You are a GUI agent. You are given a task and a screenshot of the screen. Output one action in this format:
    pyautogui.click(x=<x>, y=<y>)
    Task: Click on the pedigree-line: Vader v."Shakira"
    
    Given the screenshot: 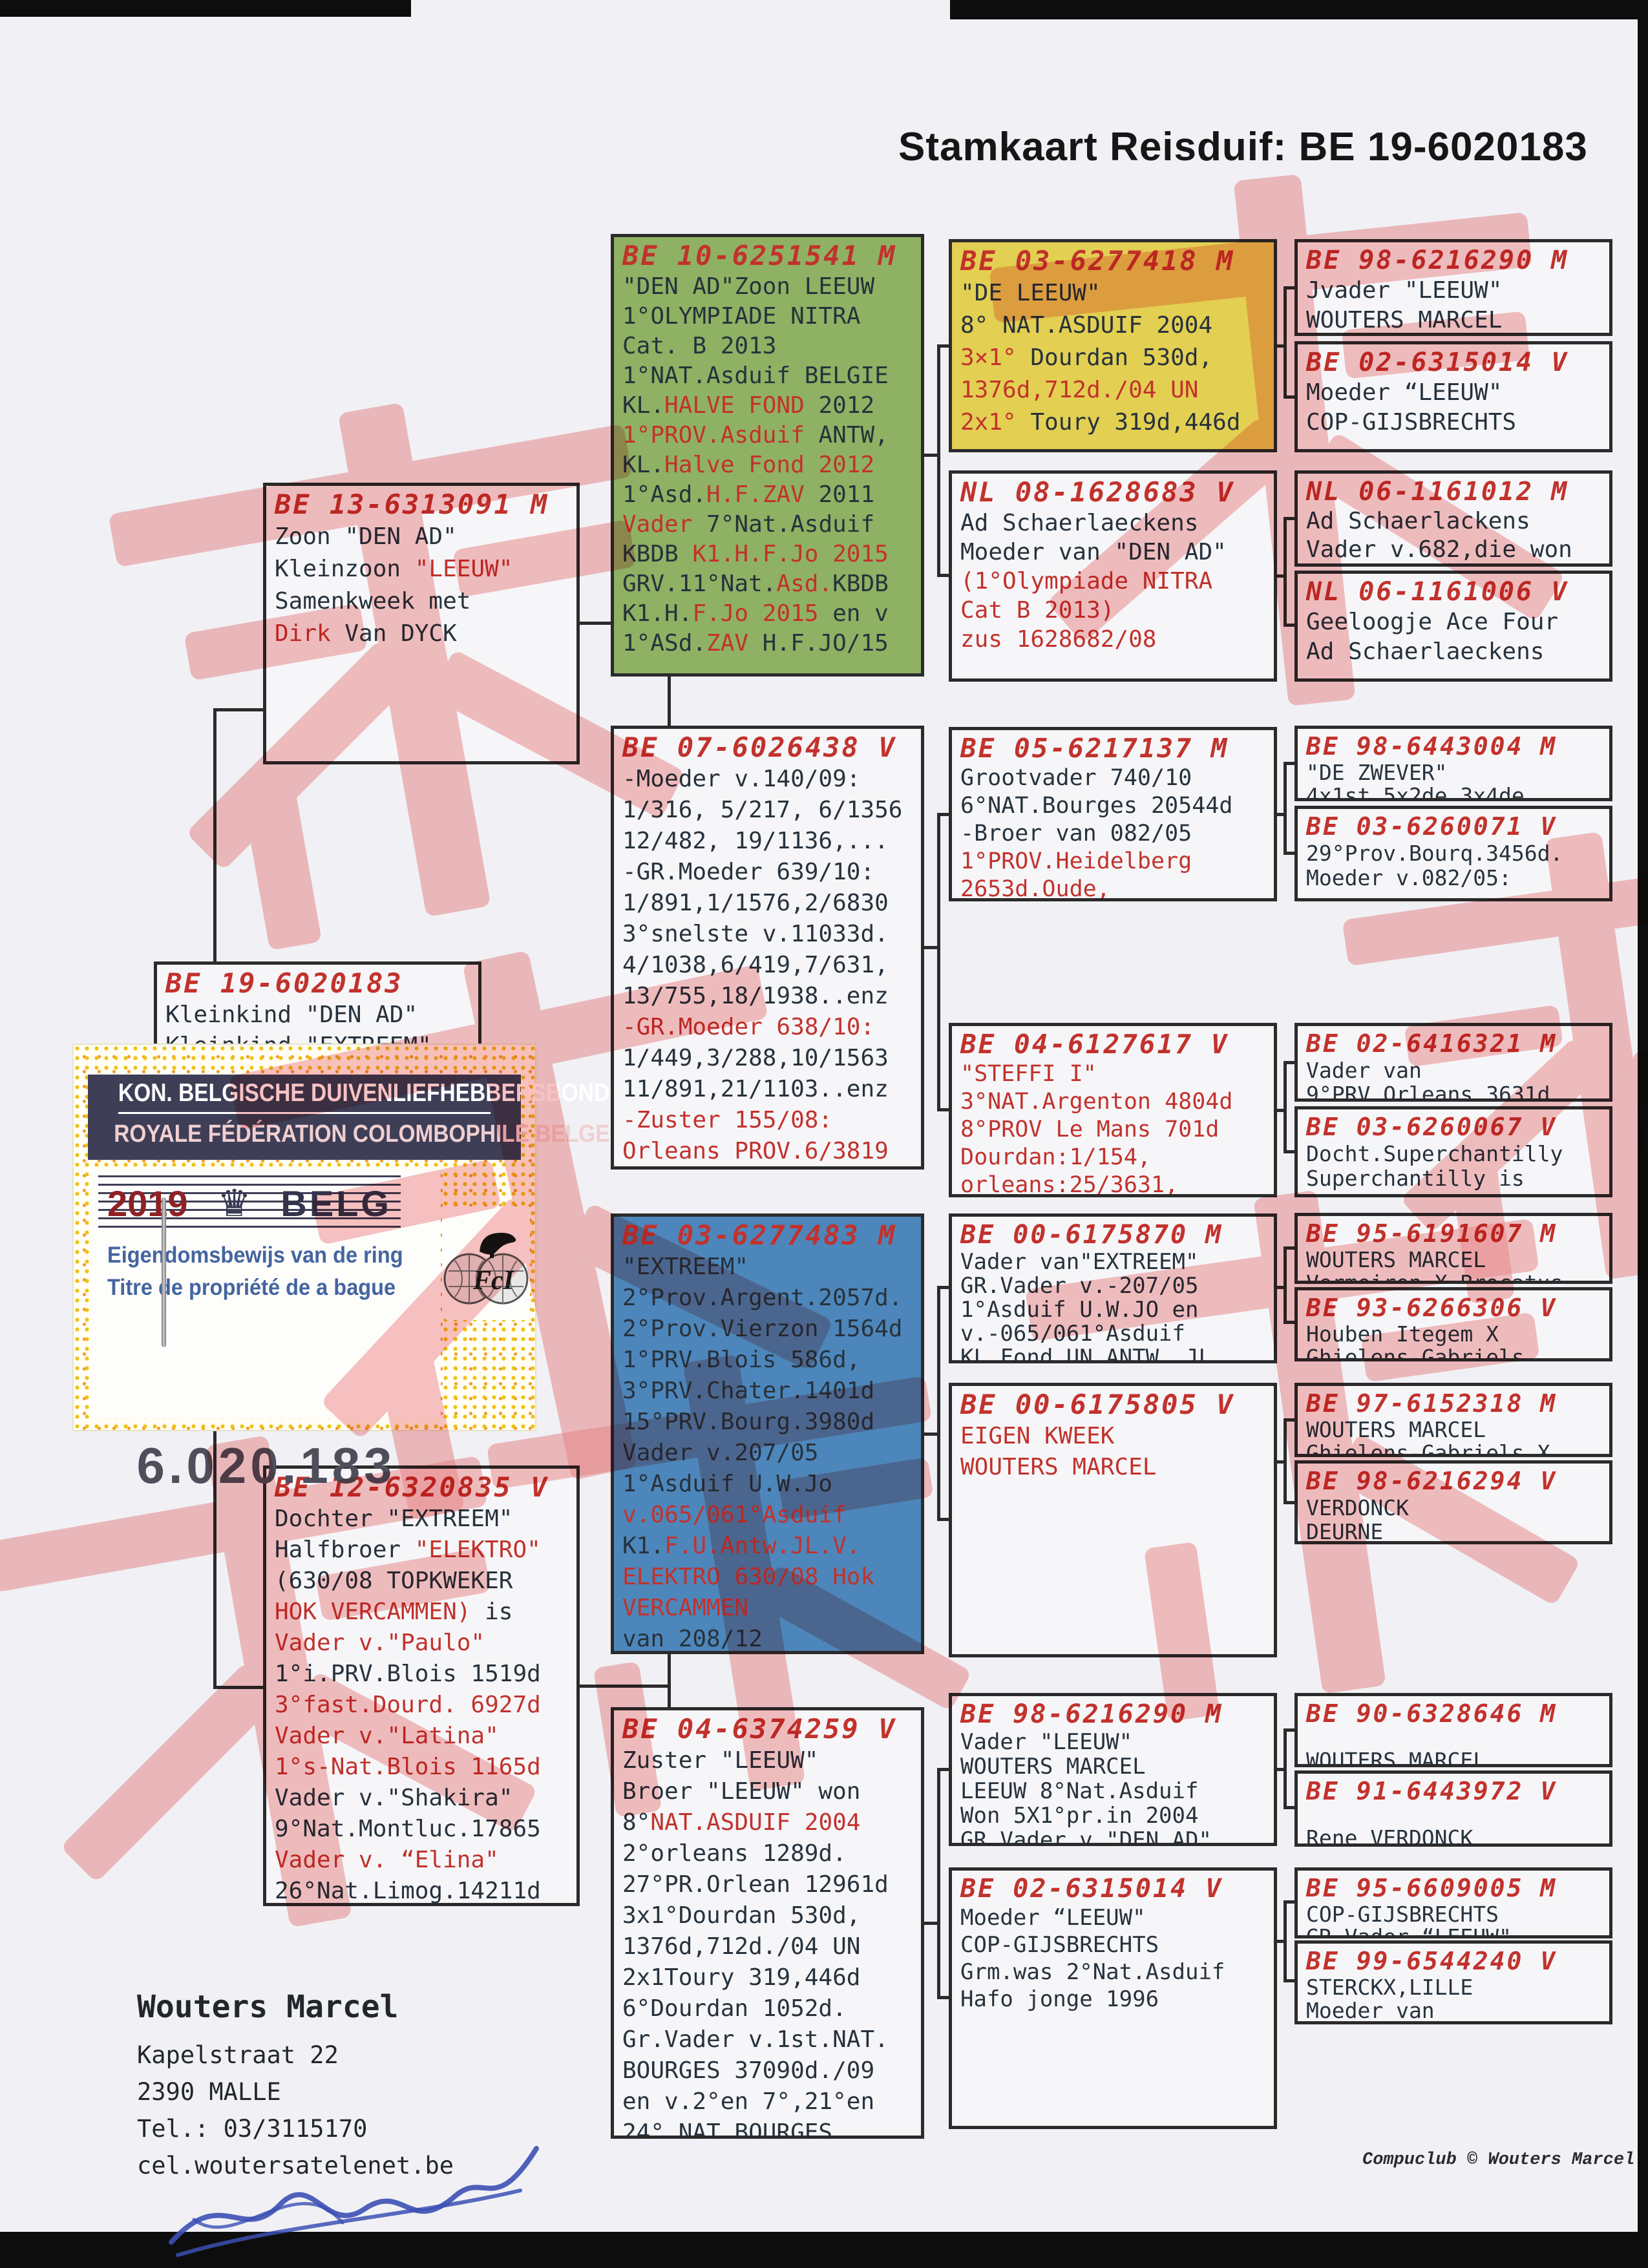 What is the action you would take?
    pyautogui.click(x=394, y=1798)
    